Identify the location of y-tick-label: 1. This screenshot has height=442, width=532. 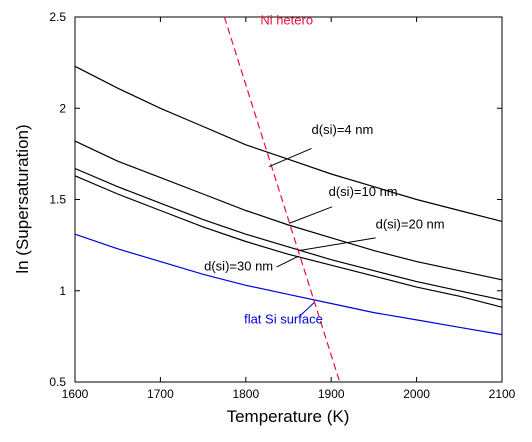
(62, 291).